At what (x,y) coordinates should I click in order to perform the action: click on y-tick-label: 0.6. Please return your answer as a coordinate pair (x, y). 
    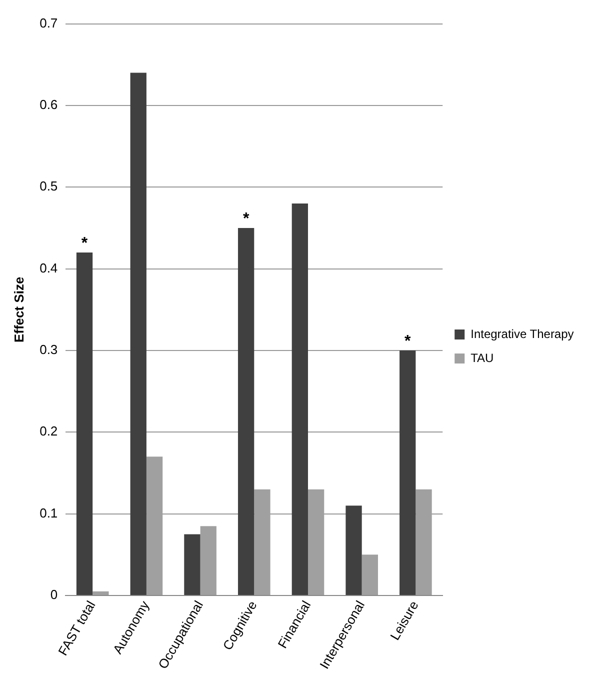
    Looking at the image, I should click on (49, 104).